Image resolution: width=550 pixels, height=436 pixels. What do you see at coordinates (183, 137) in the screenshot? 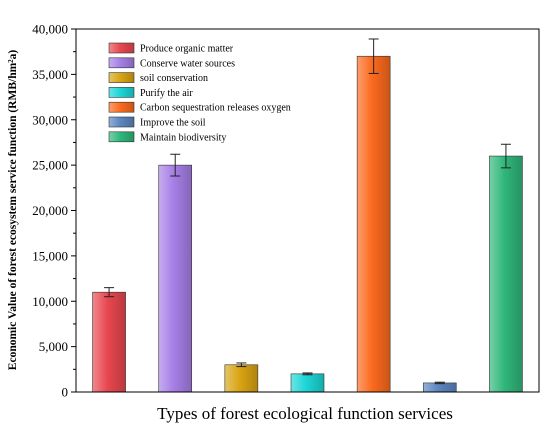
I see `legend-label-7: Maintain biodiversity` at bounding box center [183, 137].